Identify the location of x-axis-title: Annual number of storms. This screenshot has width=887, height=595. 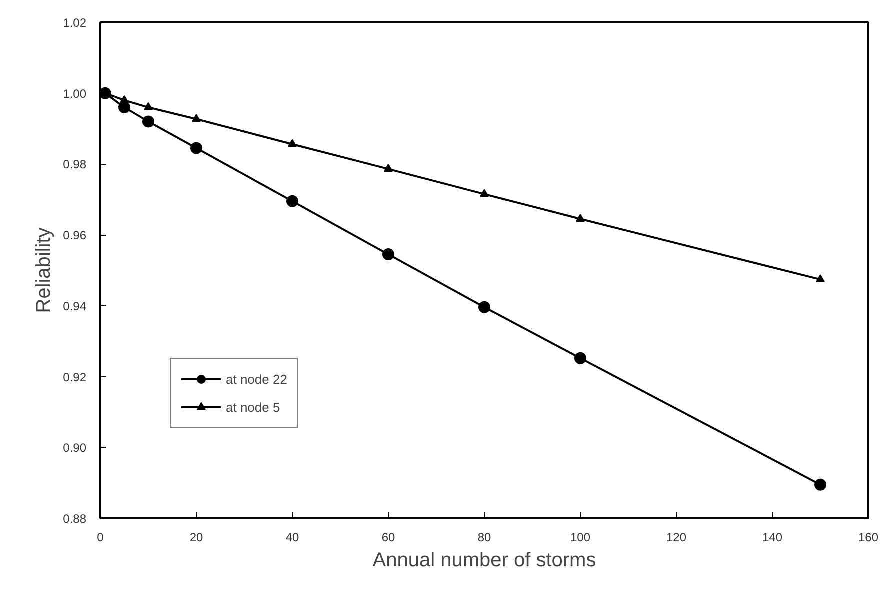
(484, 561).